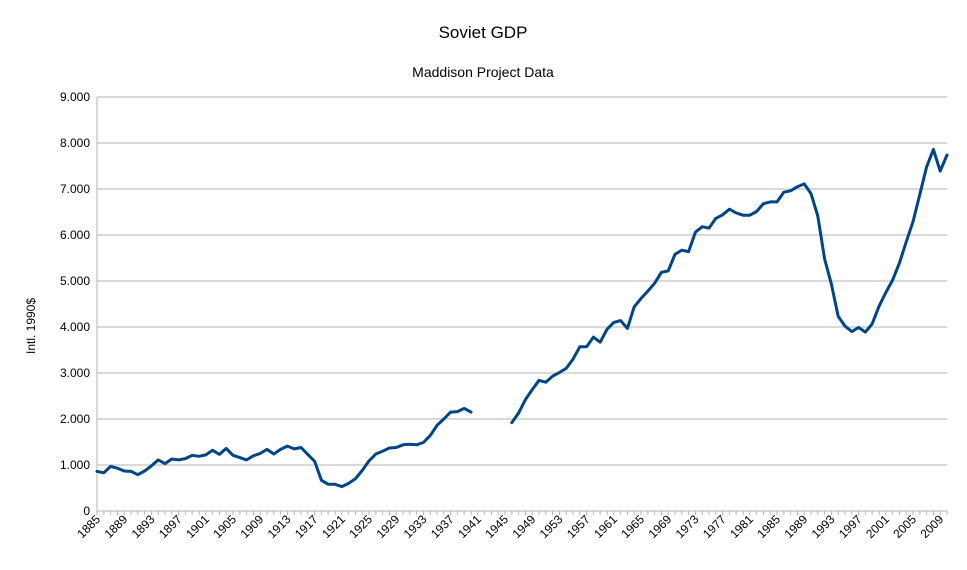 This screenshot has width=967, height=570. Describe the element at coordinates (116, 526) in the screenshot. I see `x-tick-label: 1889` at that location.